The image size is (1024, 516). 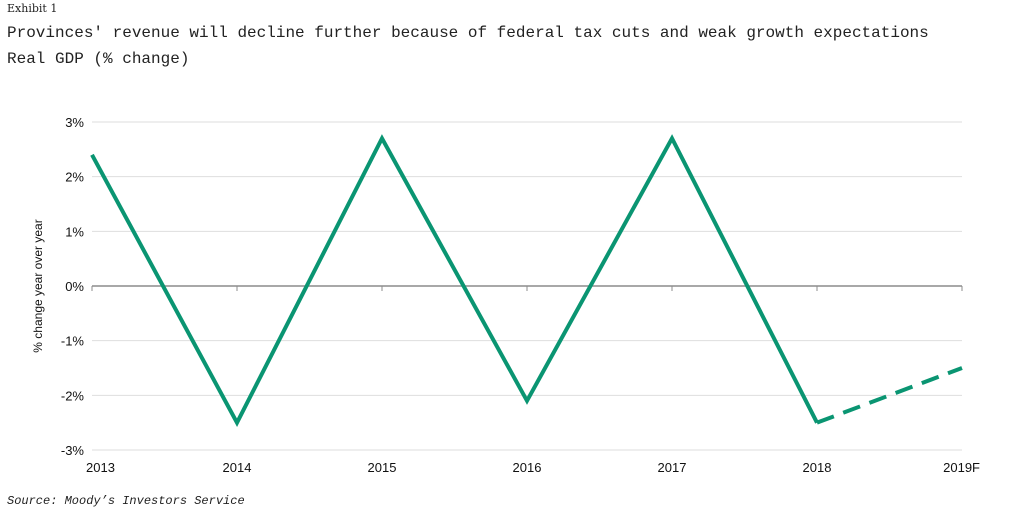 I want to click on y-tick-label: -1%, so click(x=73, y=341).